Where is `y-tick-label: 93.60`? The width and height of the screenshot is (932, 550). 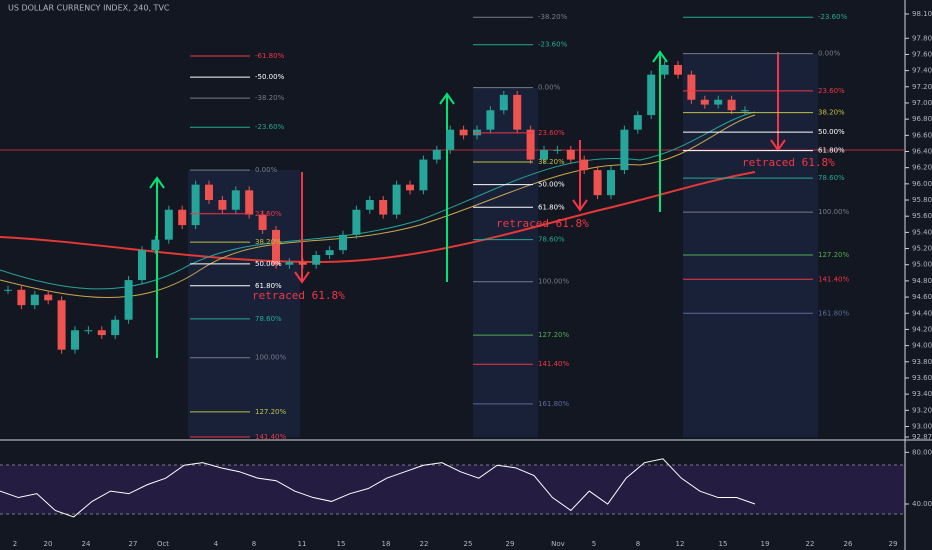
y-tick-label: 93.60 is located at coordinates (922, 378).